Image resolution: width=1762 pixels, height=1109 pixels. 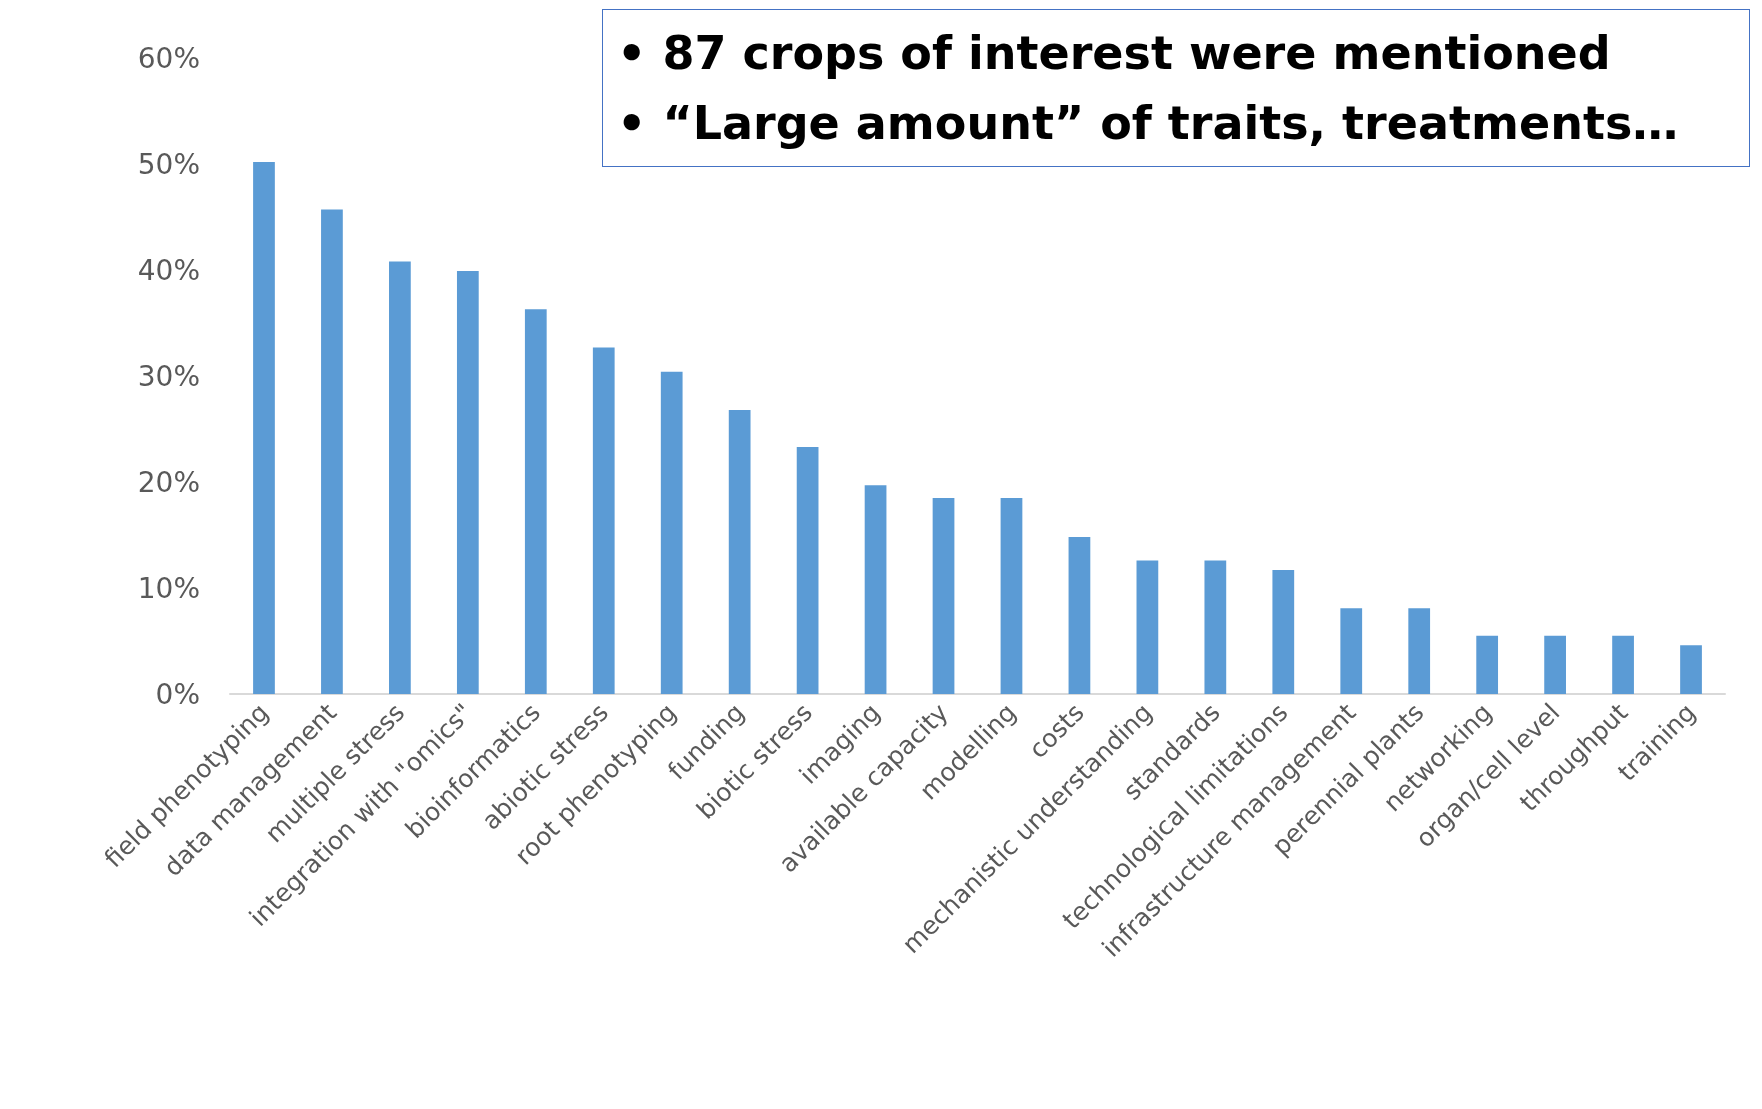 I want to click on y-tick-label: 30%, so click(x=168, y=376).